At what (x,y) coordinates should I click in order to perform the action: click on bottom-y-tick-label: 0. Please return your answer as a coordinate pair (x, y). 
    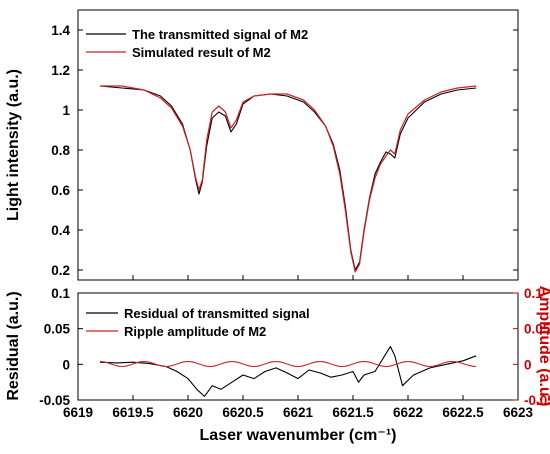
    Looking at the image, I should click on (66, 364).